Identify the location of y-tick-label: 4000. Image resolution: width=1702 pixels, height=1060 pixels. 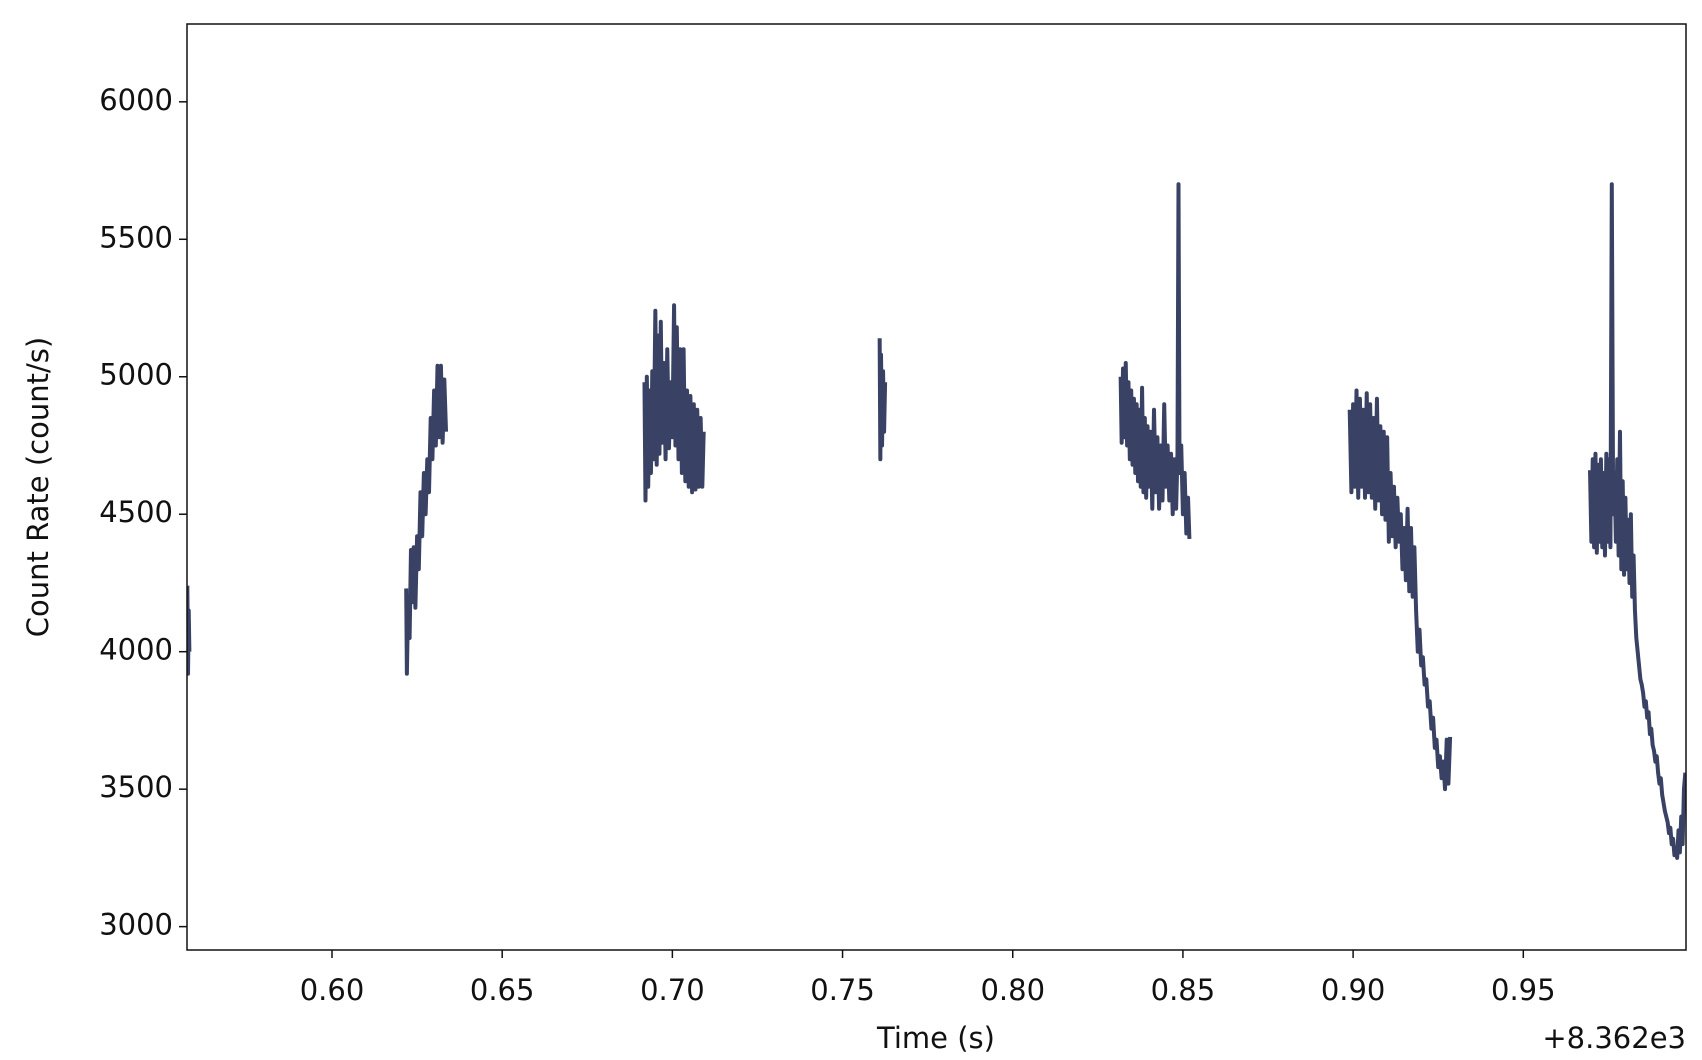
(136, 650).